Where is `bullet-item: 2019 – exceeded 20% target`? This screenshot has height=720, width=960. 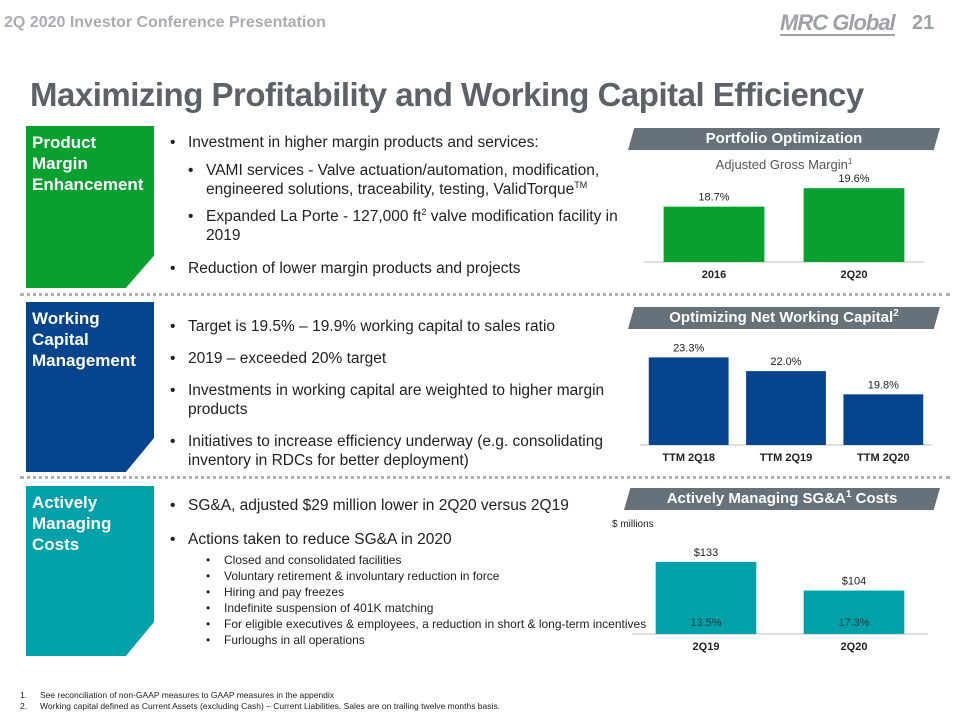
bullet-item: 2019 – exceeded 20% target is located at coordinates (390, 358).